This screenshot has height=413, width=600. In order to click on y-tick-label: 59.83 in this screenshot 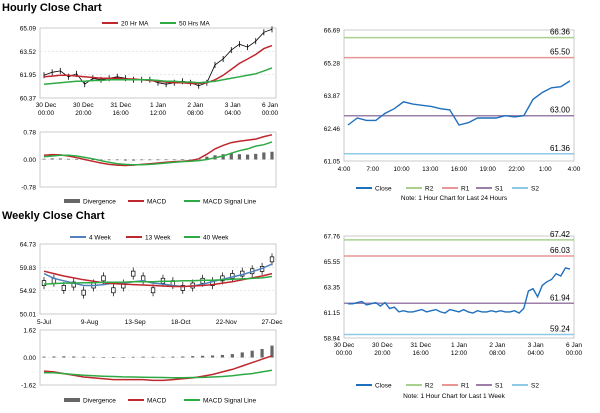, I will do `click(28, 268)`.